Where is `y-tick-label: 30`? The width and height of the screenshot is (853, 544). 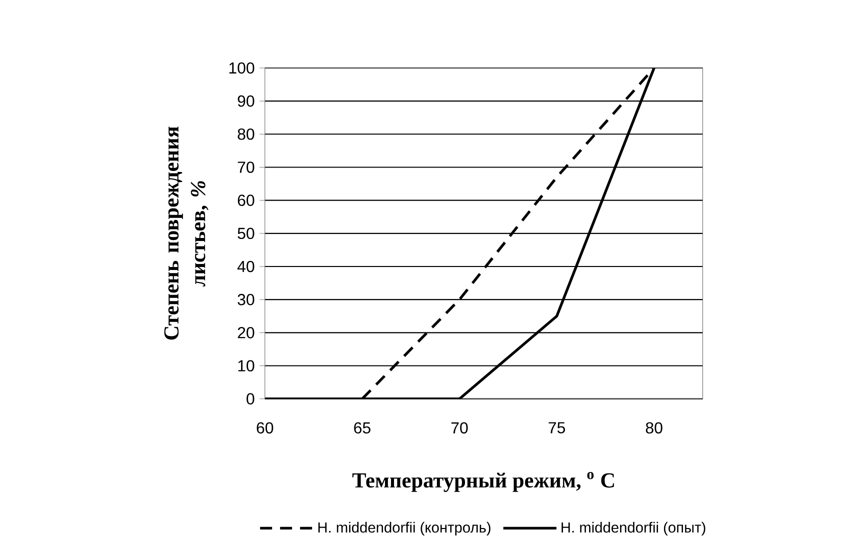
y-tick-label: 30 is located at coordinates (246, 300).